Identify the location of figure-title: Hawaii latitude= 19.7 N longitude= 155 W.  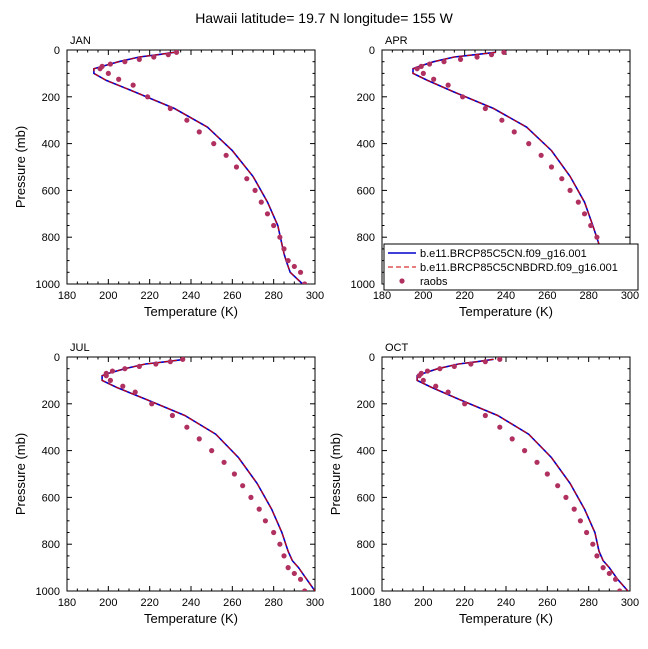
(324, 18).